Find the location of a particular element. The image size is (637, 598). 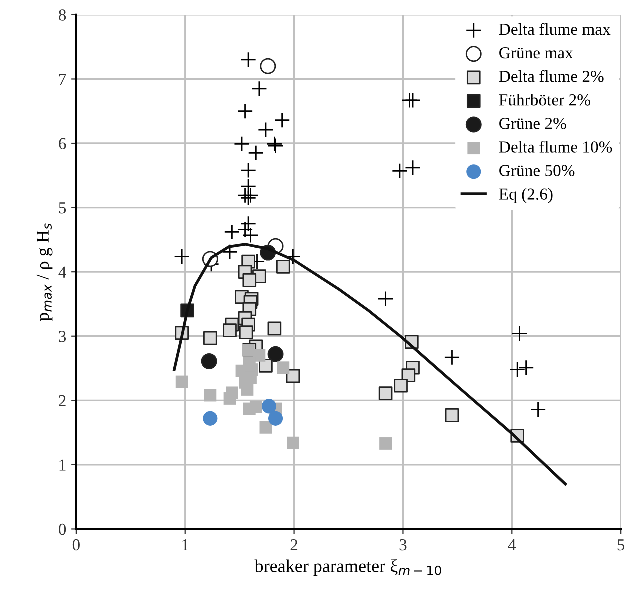

y-tick-label: 8 is located at coordinates (62, 15).